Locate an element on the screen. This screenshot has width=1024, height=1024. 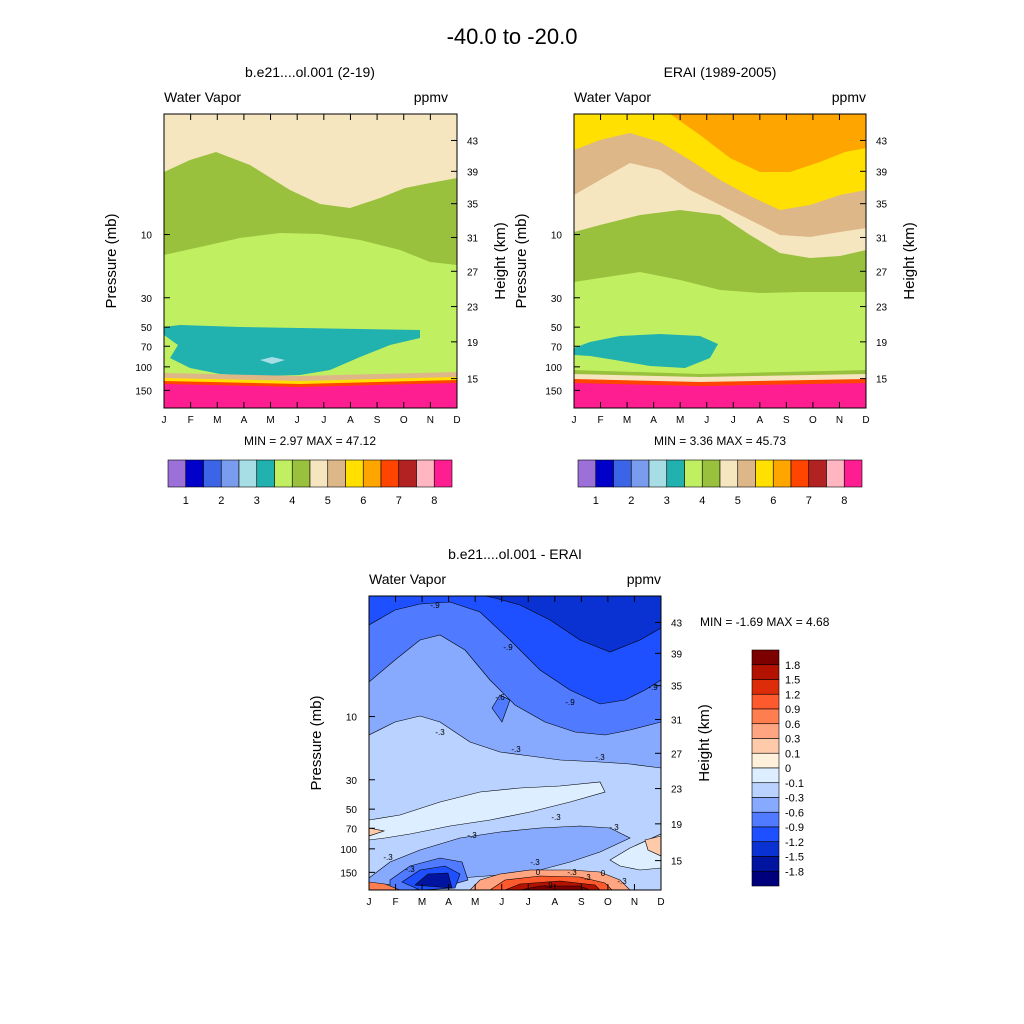
colorbar-label: -0.6 is located at coordinates (794, 813).